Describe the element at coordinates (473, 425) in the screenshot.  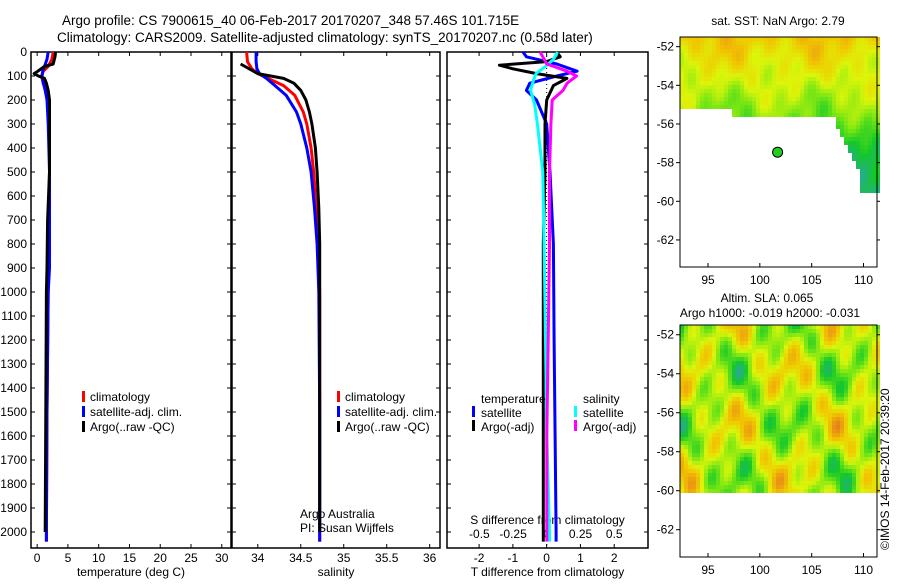
I see `legend-swatch` at that location.